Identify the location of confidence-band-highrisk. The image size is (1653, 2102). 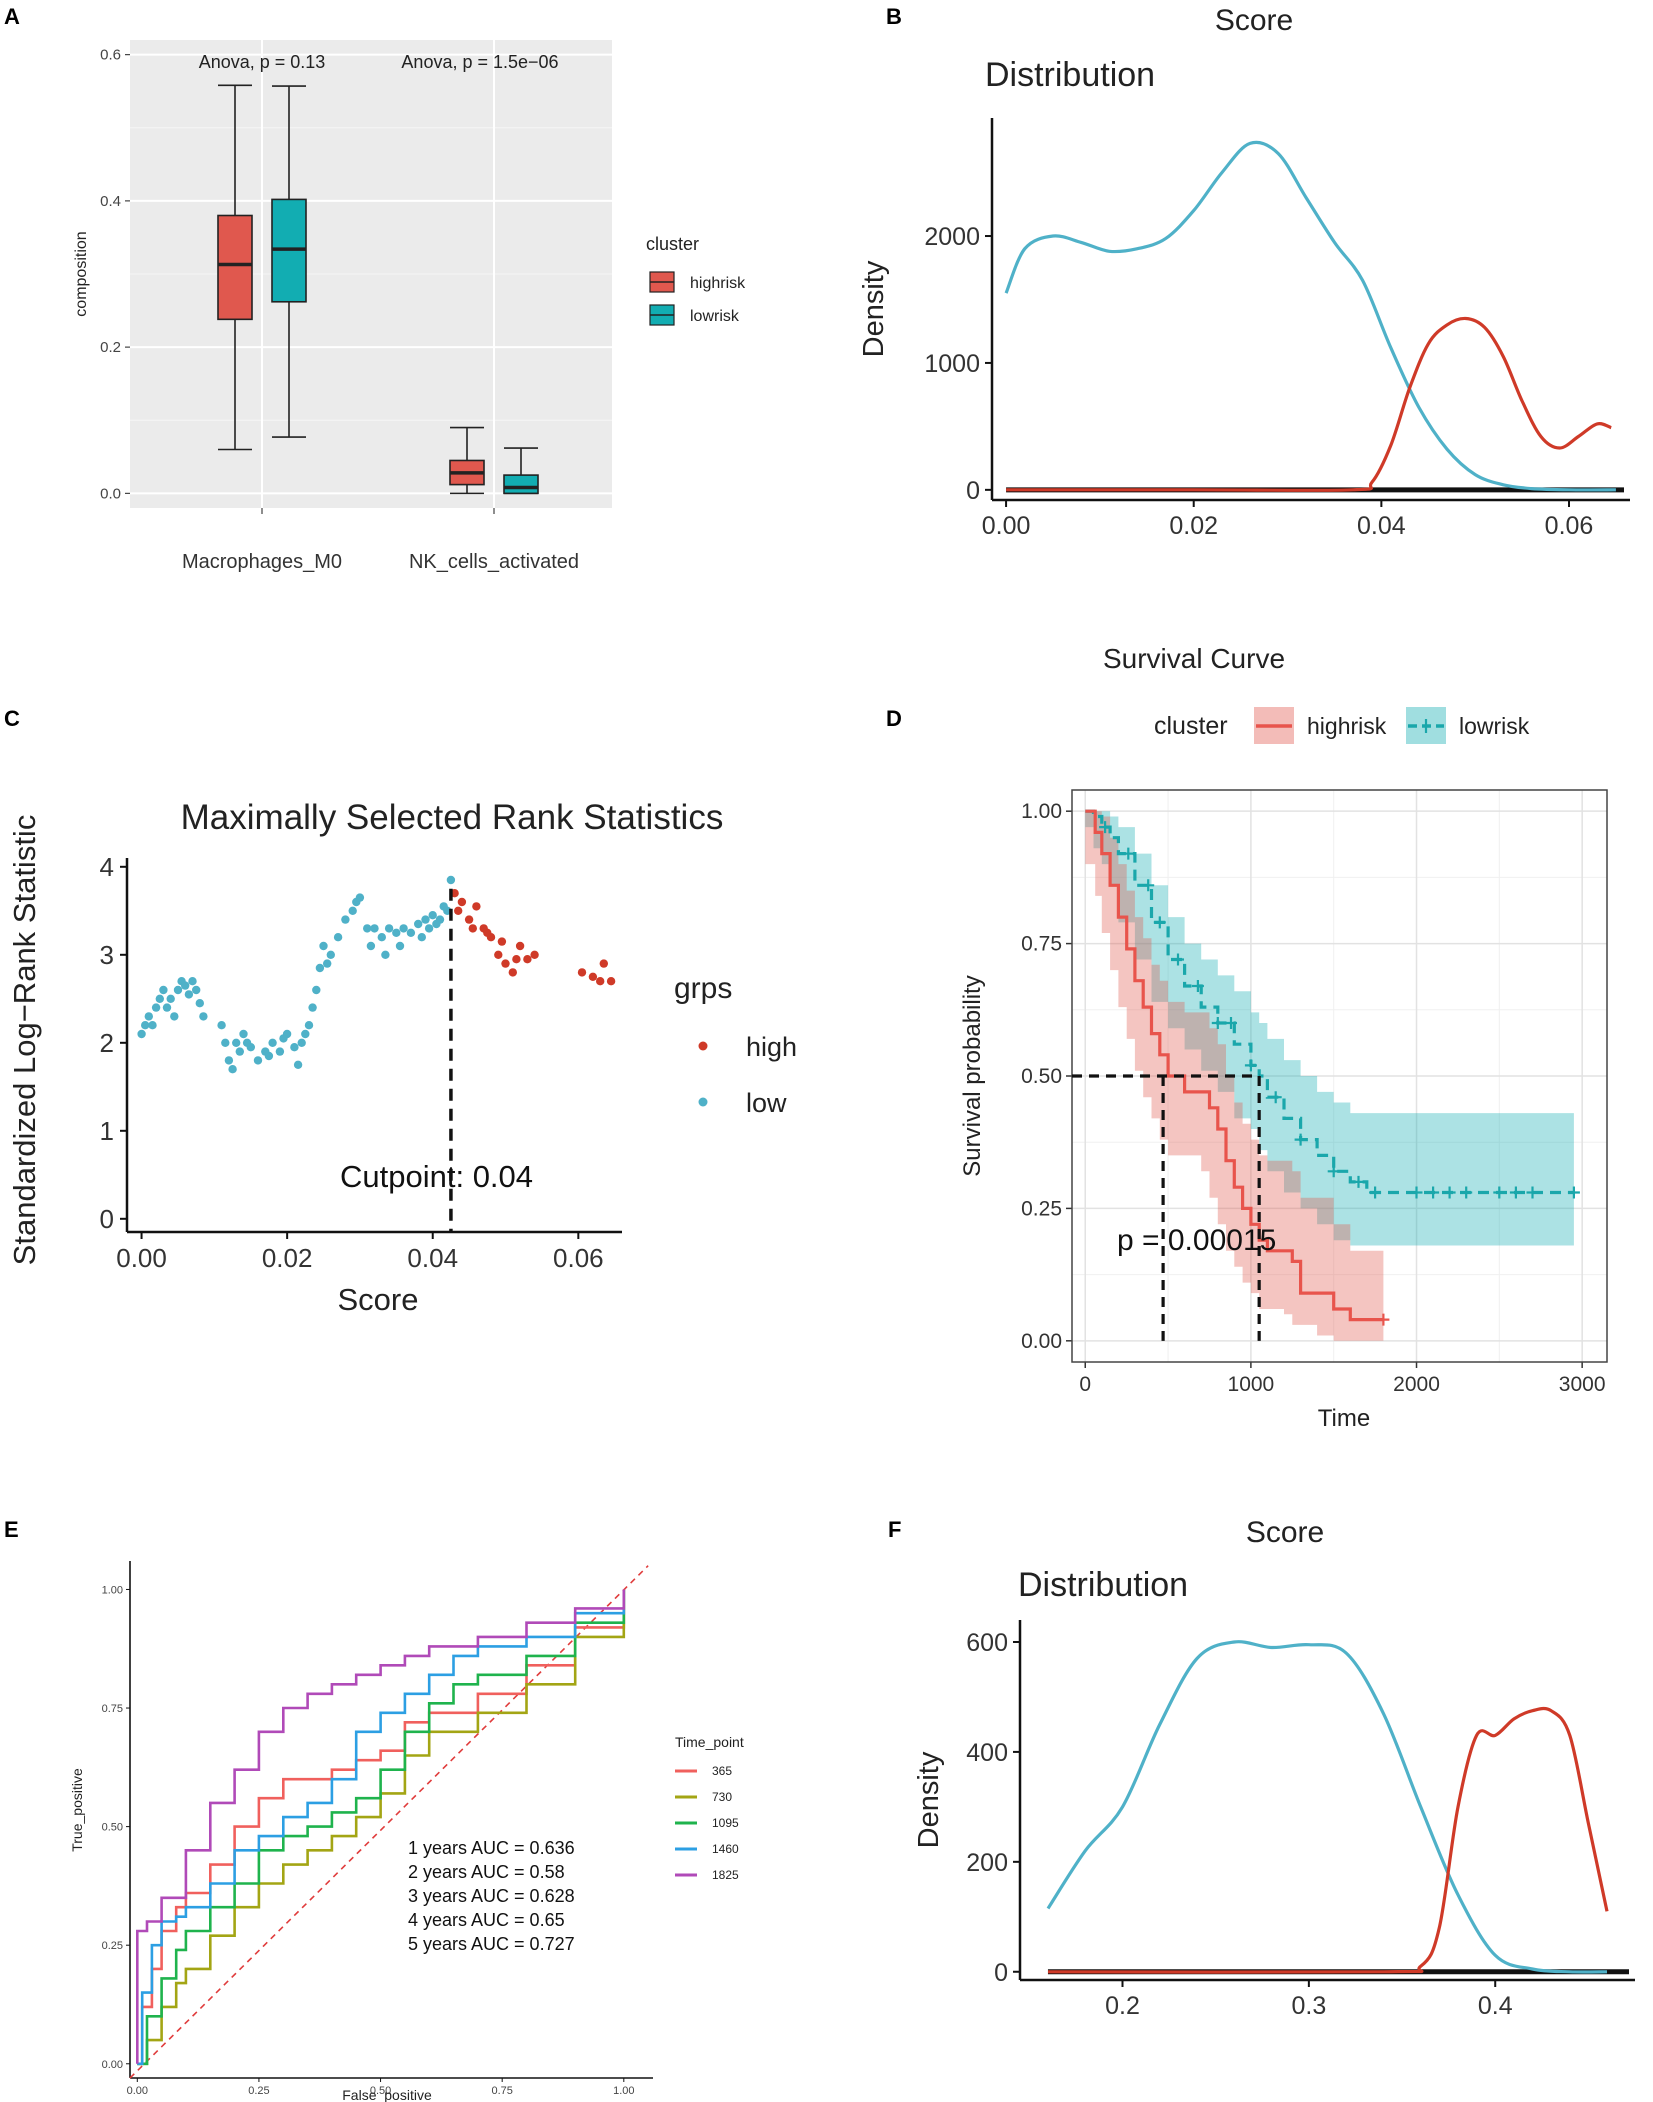
(1234, 1076).